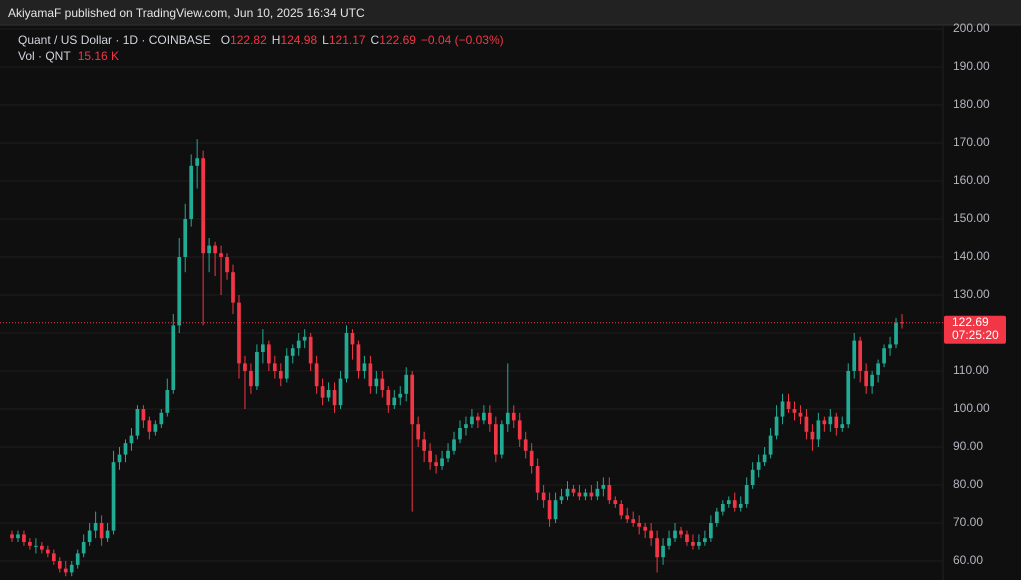 The height and width of the screenshot is (580, 1021). I want to click on y-tick-label: 90.00, so click(968, 446).